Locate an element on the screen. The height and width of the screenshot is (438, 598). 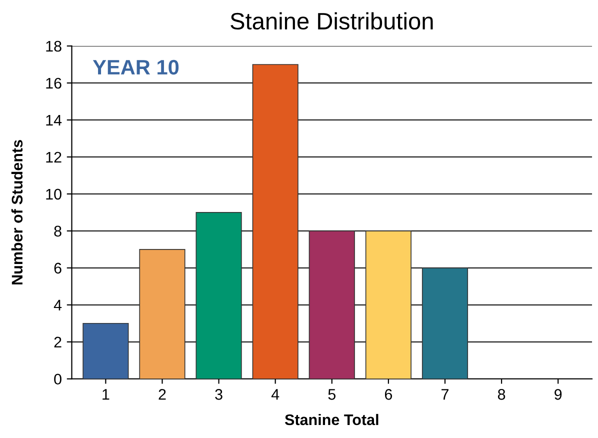
x-tick-label: 7 is located at coordinates (445, 394).